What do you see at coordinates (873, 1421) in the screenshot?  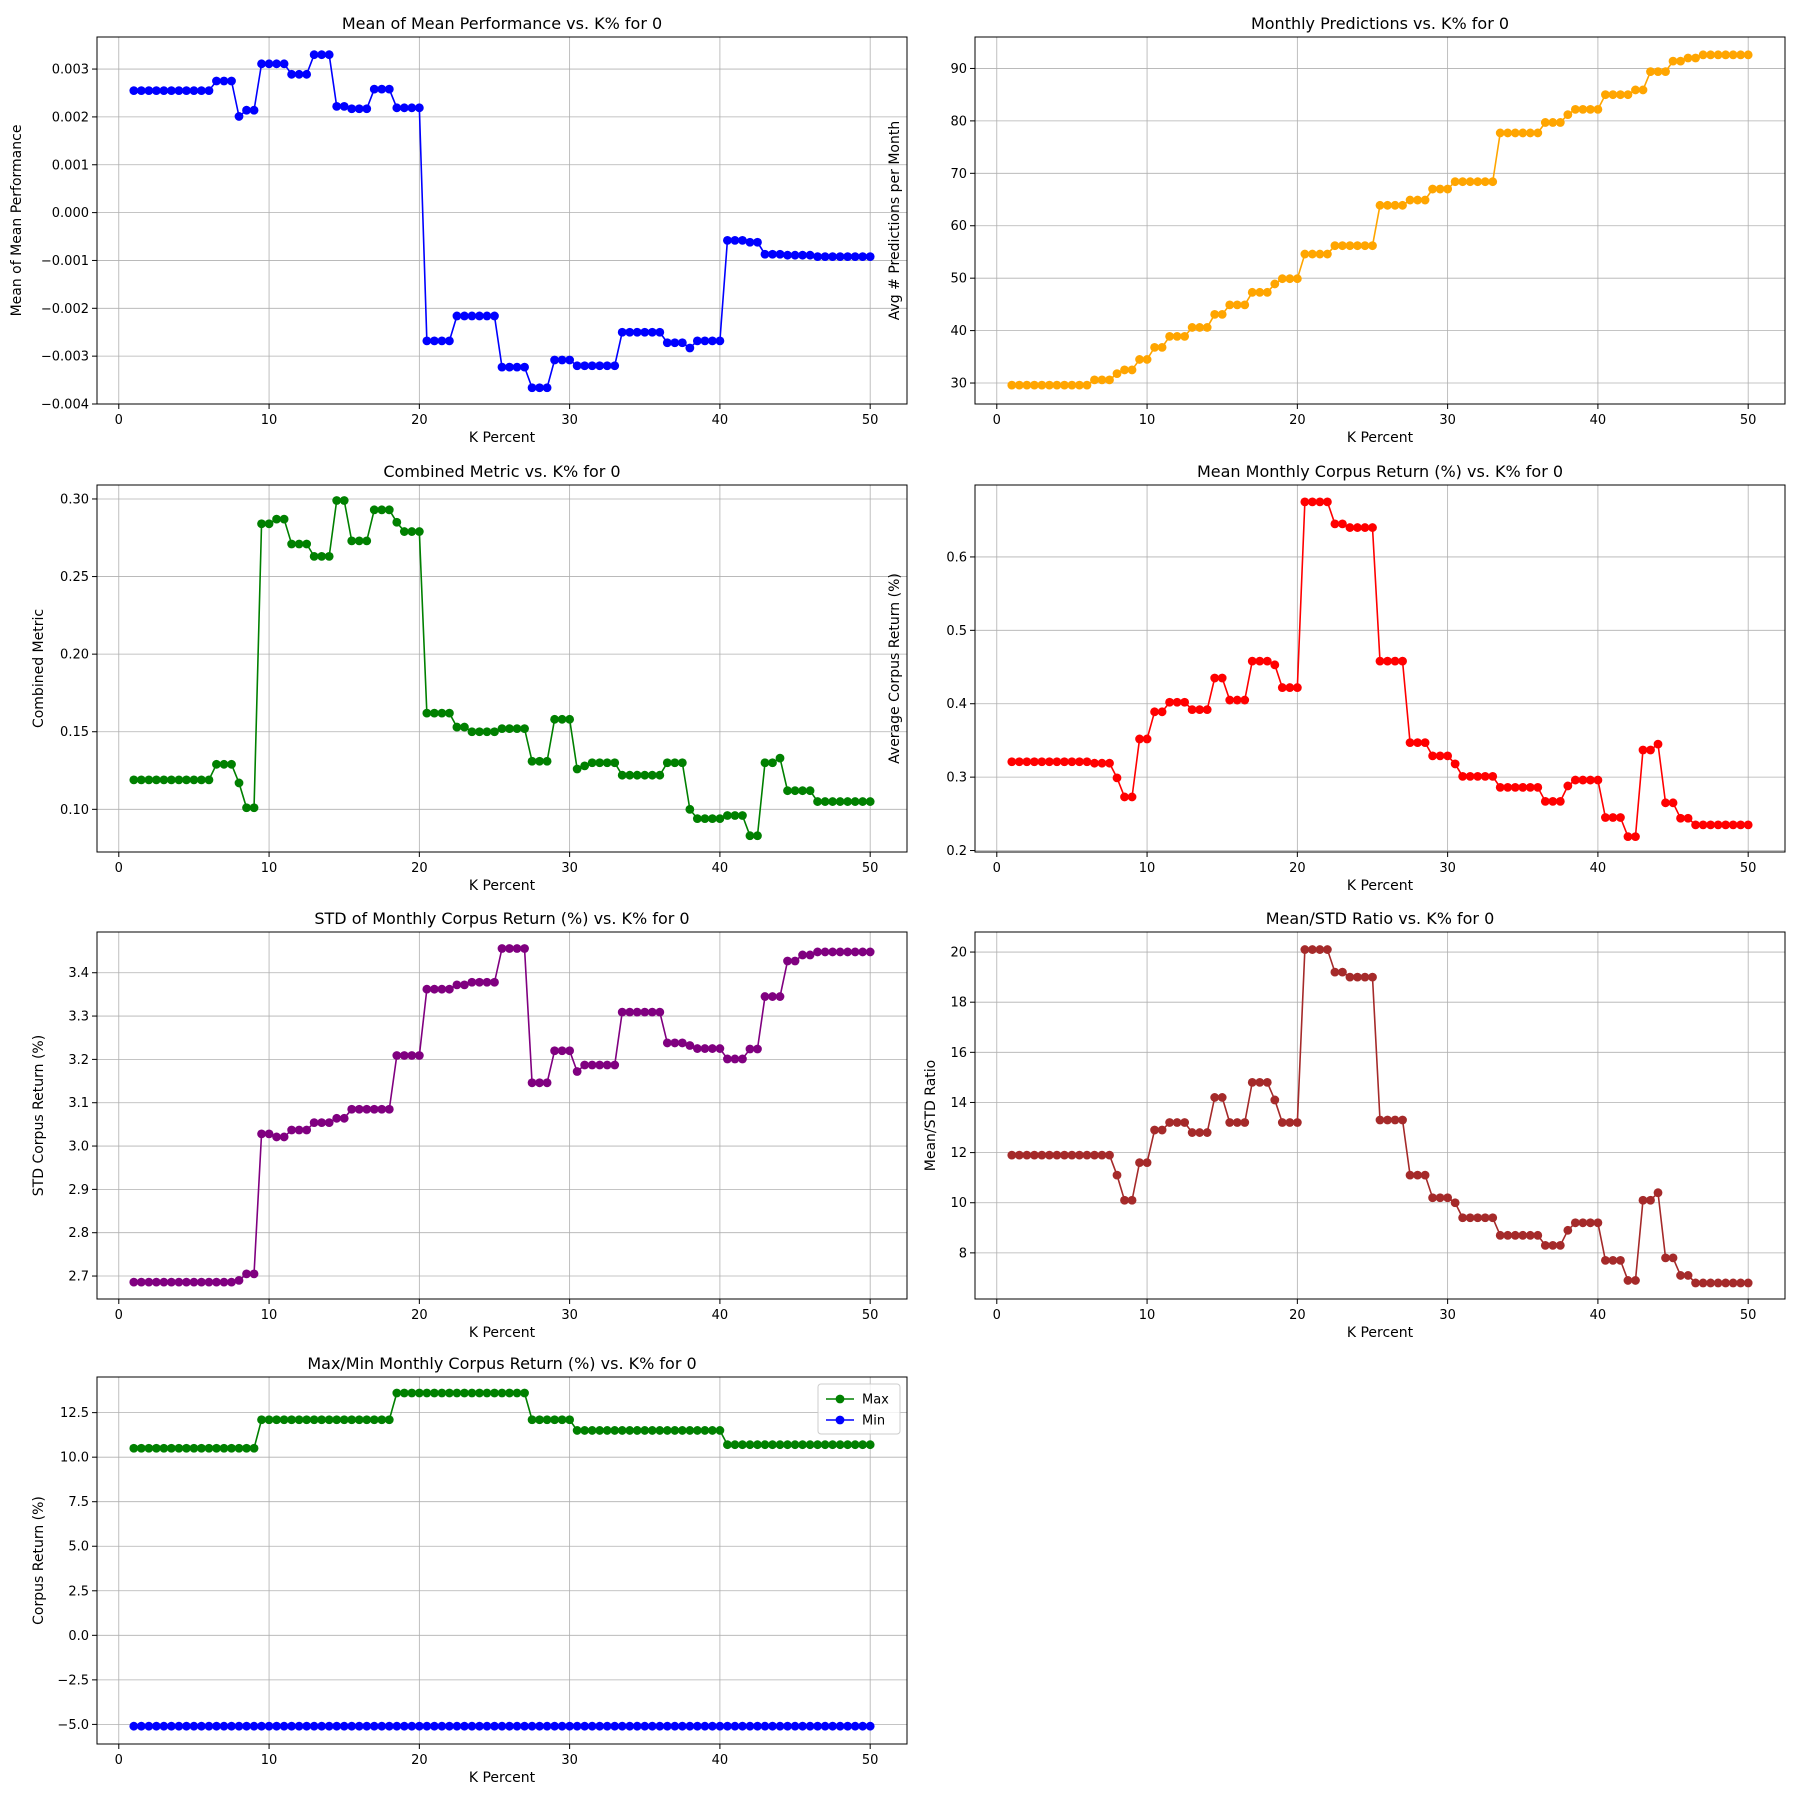 I see `legend-label: Min` at bounding box center [873, 1421].